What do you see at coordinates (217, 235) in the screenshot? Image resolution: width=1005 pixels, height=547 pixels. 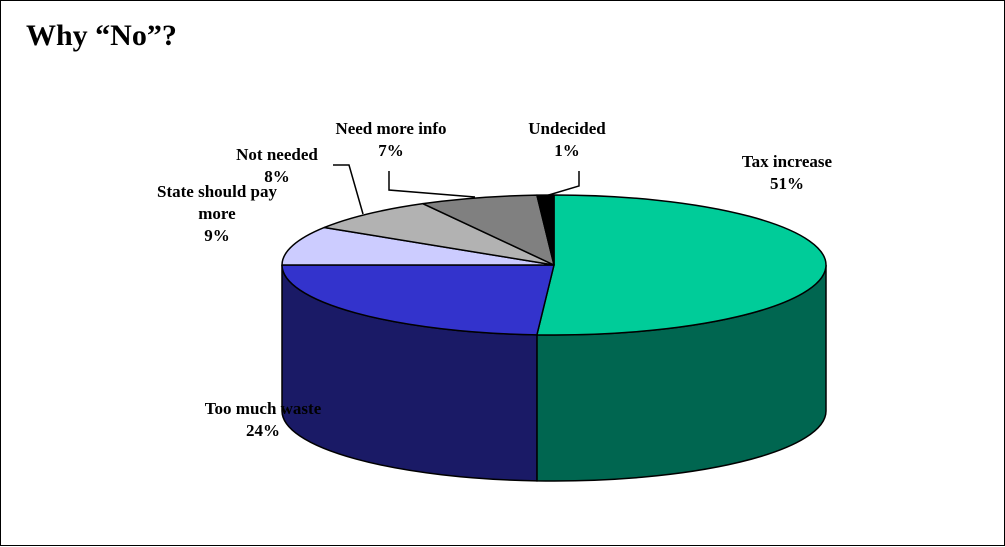 I see `slice-percent-label: 9%` at bounding box center [217, 235].